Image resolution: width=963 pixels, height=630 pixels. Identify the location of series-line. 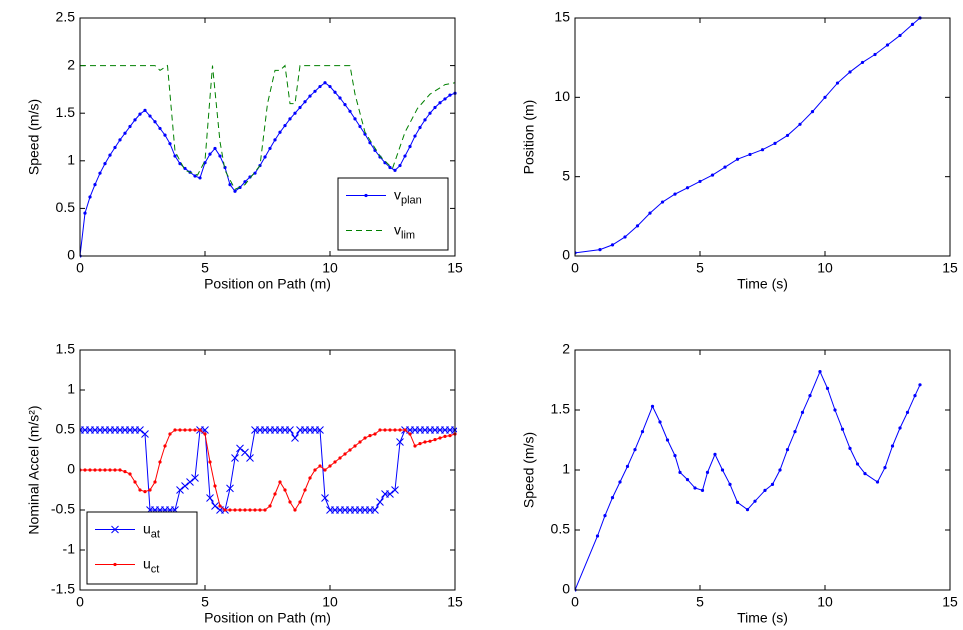
(268, 169).